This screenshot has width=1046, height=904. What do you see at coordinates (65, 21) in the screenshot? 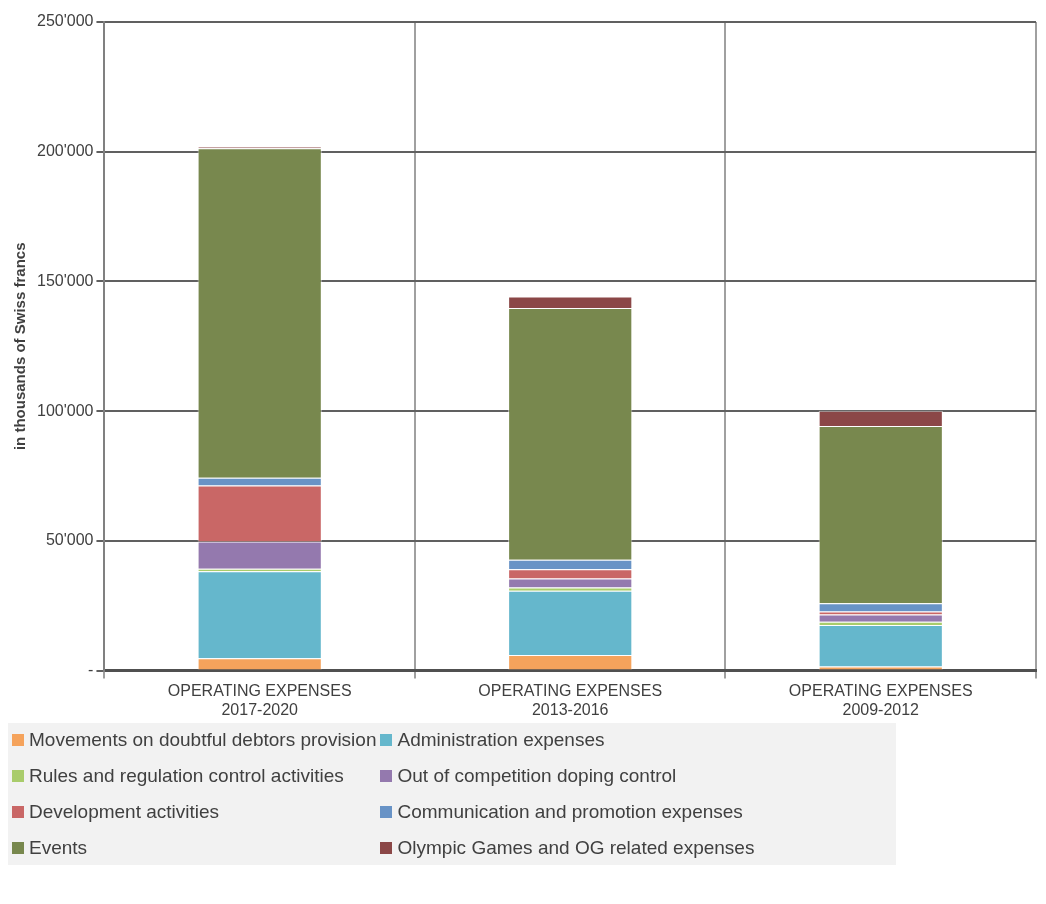
I see `y-tick-label: 250'000` at bounding box center [65, 21].